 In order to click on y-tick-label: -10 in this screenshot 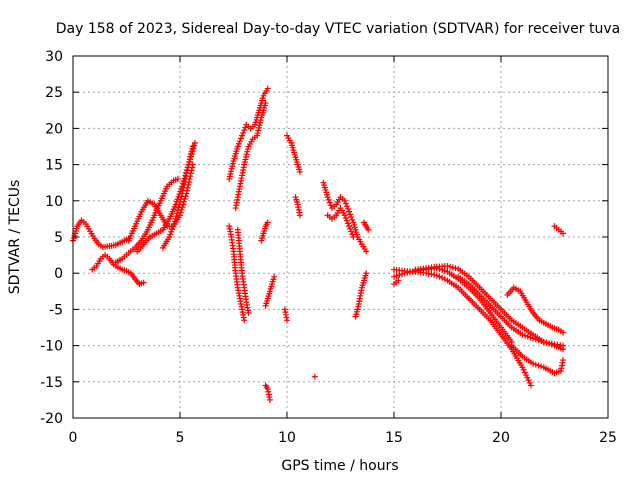, I will do `click(51, 347)`.